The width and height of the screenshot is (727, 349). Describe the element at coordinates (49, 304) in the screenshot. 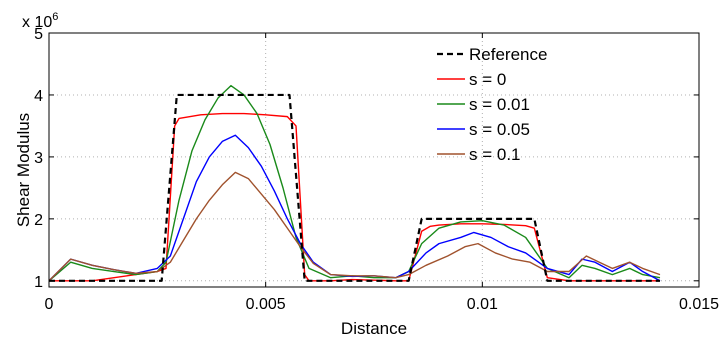

I see `x-tick-label: 0` at that location.